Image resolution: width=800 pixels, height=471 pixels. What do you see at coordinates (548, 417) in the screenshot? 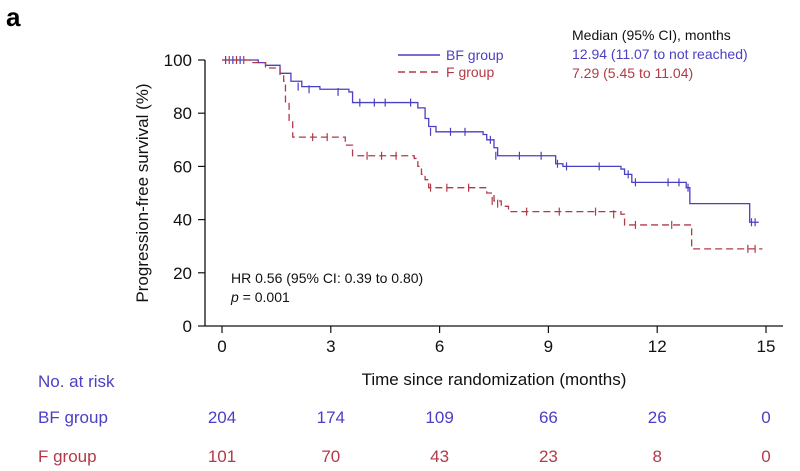
I see `risk-value-bf: 66` at bounding box center [548, 417].